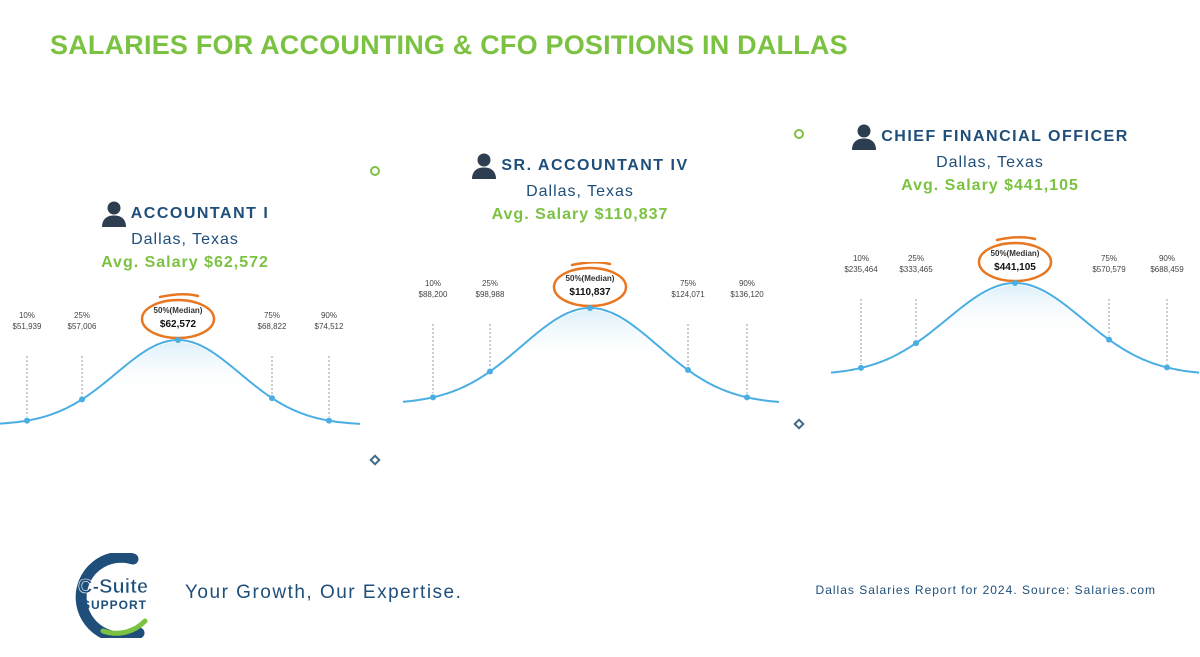 The height and width of the screenshot is (657, 1200). What do you see at coordinates (185, 262) in the screenshot?
I see `job-avg-salary: Avg. Salary $62,572` at bounding box center [185, 262].